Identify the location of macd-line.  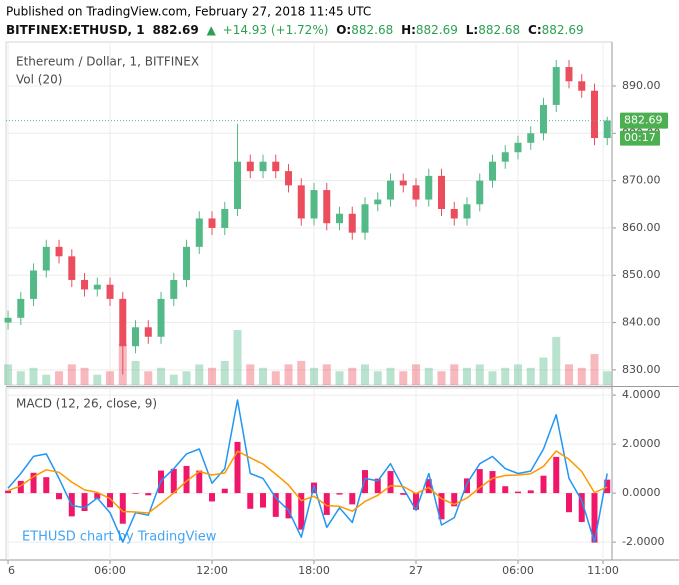
(307, 482).